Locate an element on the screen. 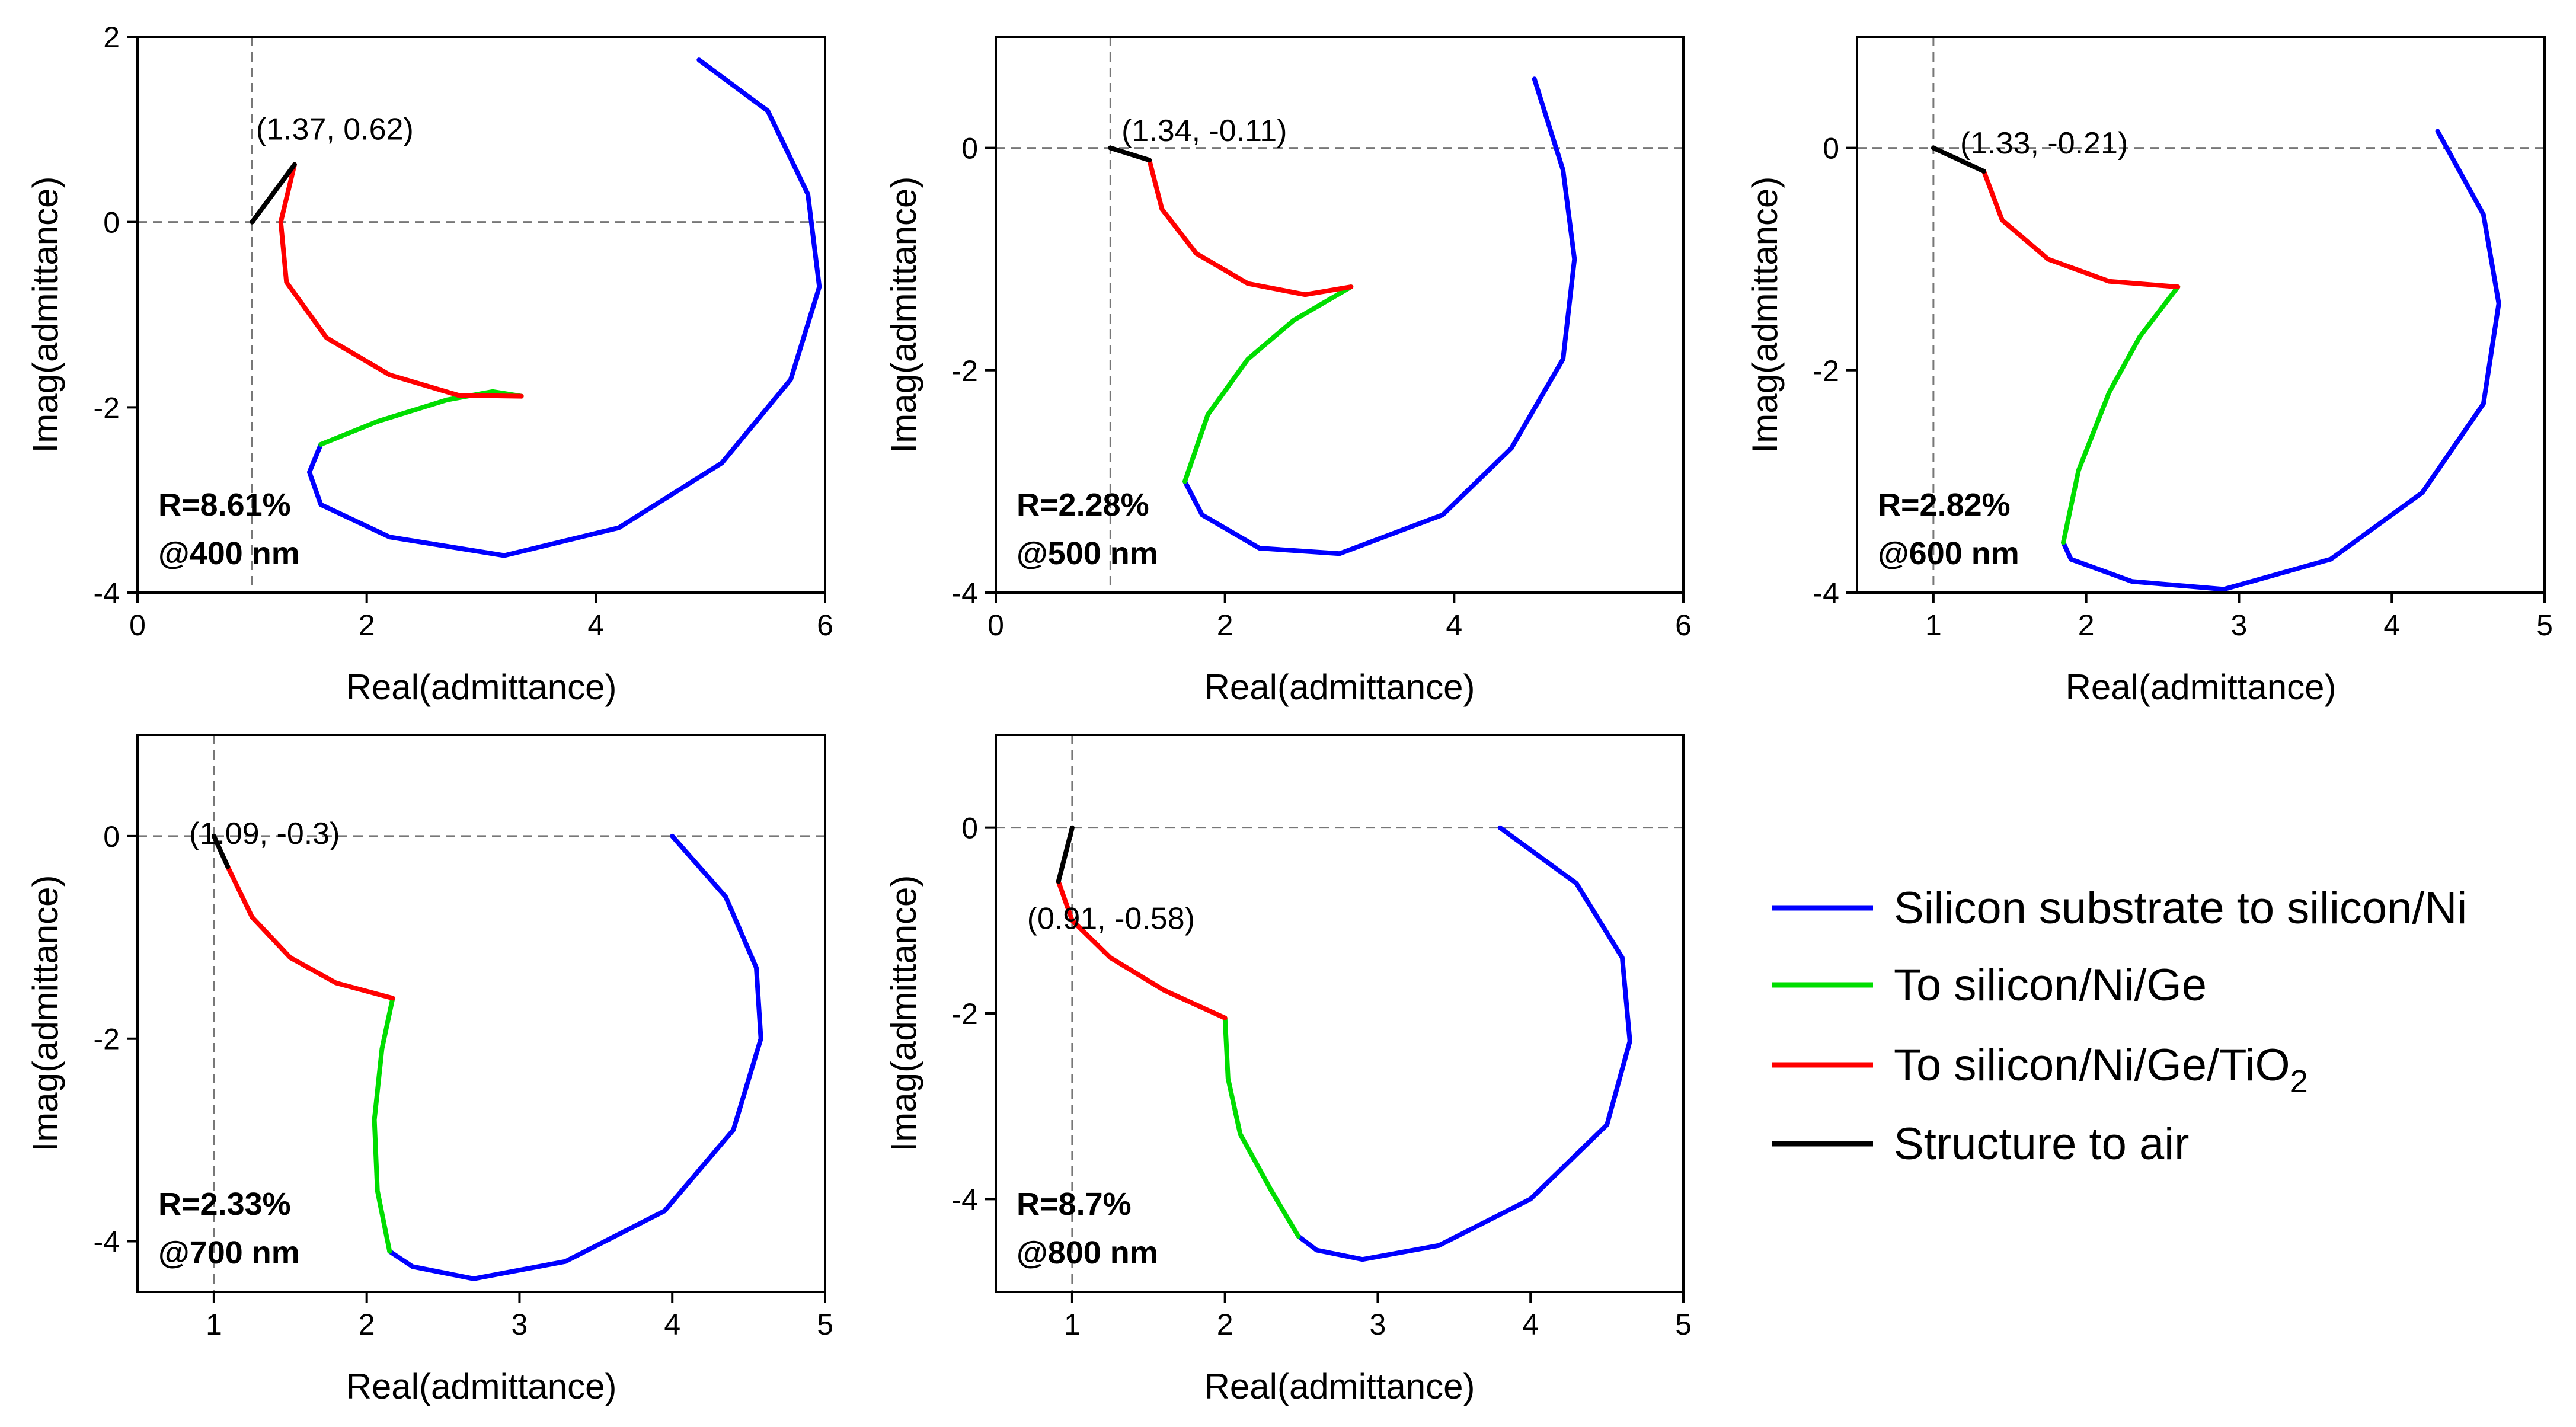  wavelength-label: @600 nm is located at coordinates (1948, 553).